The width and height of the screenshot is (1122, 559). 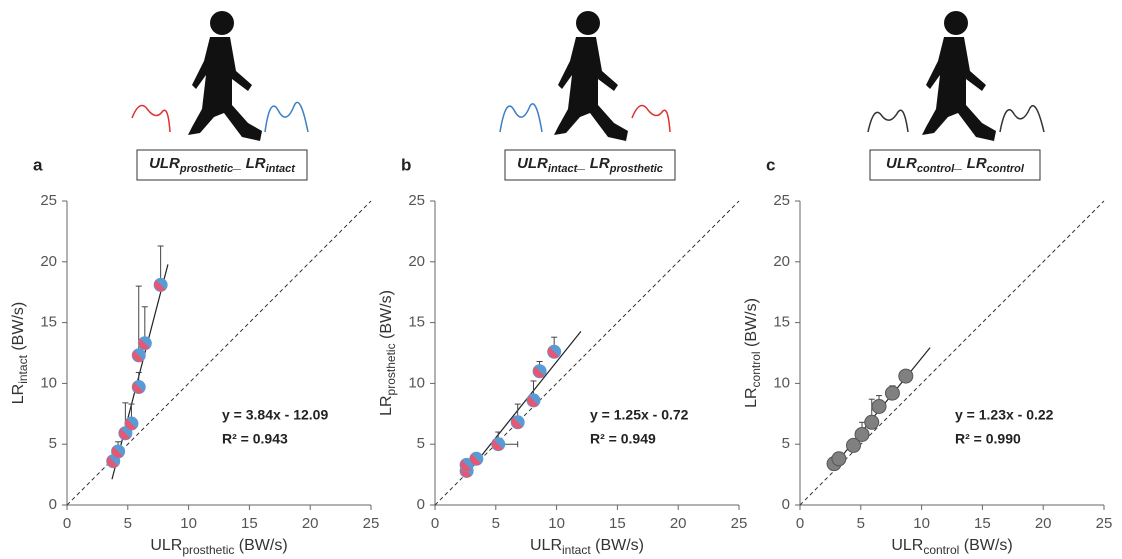 I want to click on r-squared: R² = 0.943, so click(x=255, y=439).